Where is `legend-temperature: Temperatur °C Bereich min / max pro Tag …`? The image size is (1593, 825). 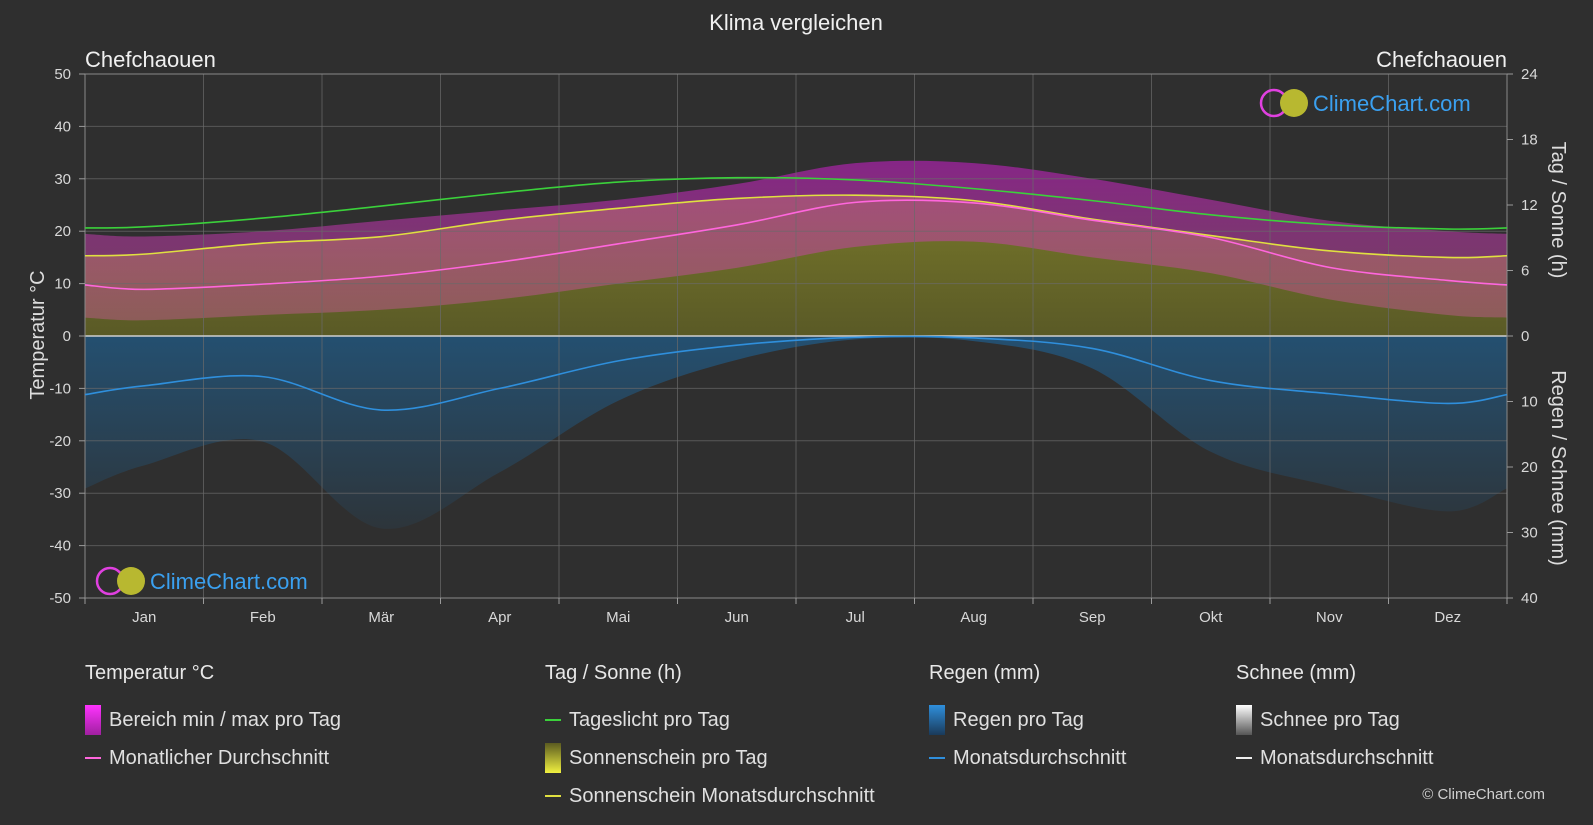 legend-temperature: Temperatur °C Bereich min / max pro Tag … is located at coordinates (213, 719).